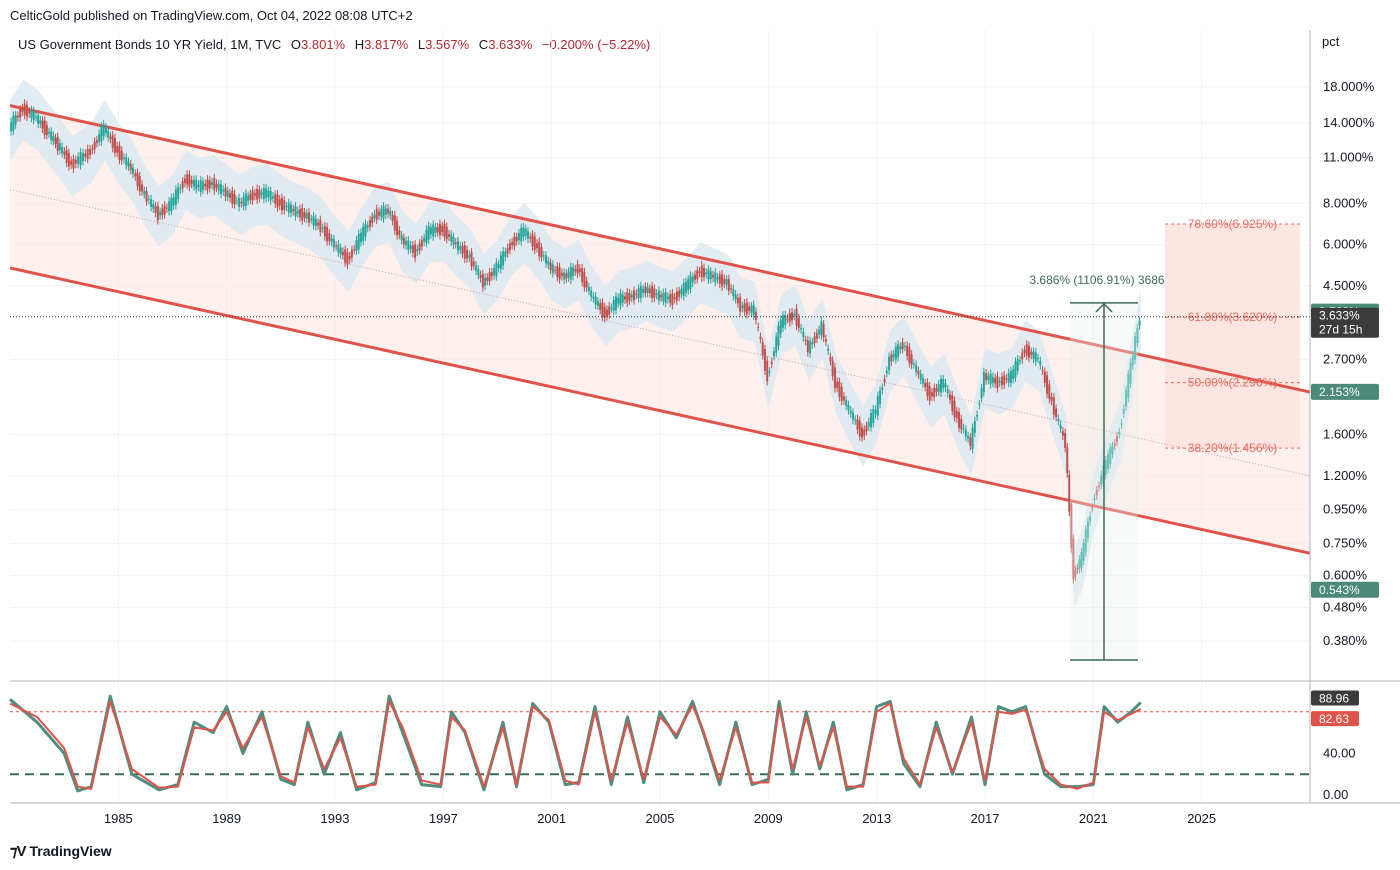  Describe the element at coordinates (323, 44) in the screenshot. I see `open-value: 3.801%` at that location.